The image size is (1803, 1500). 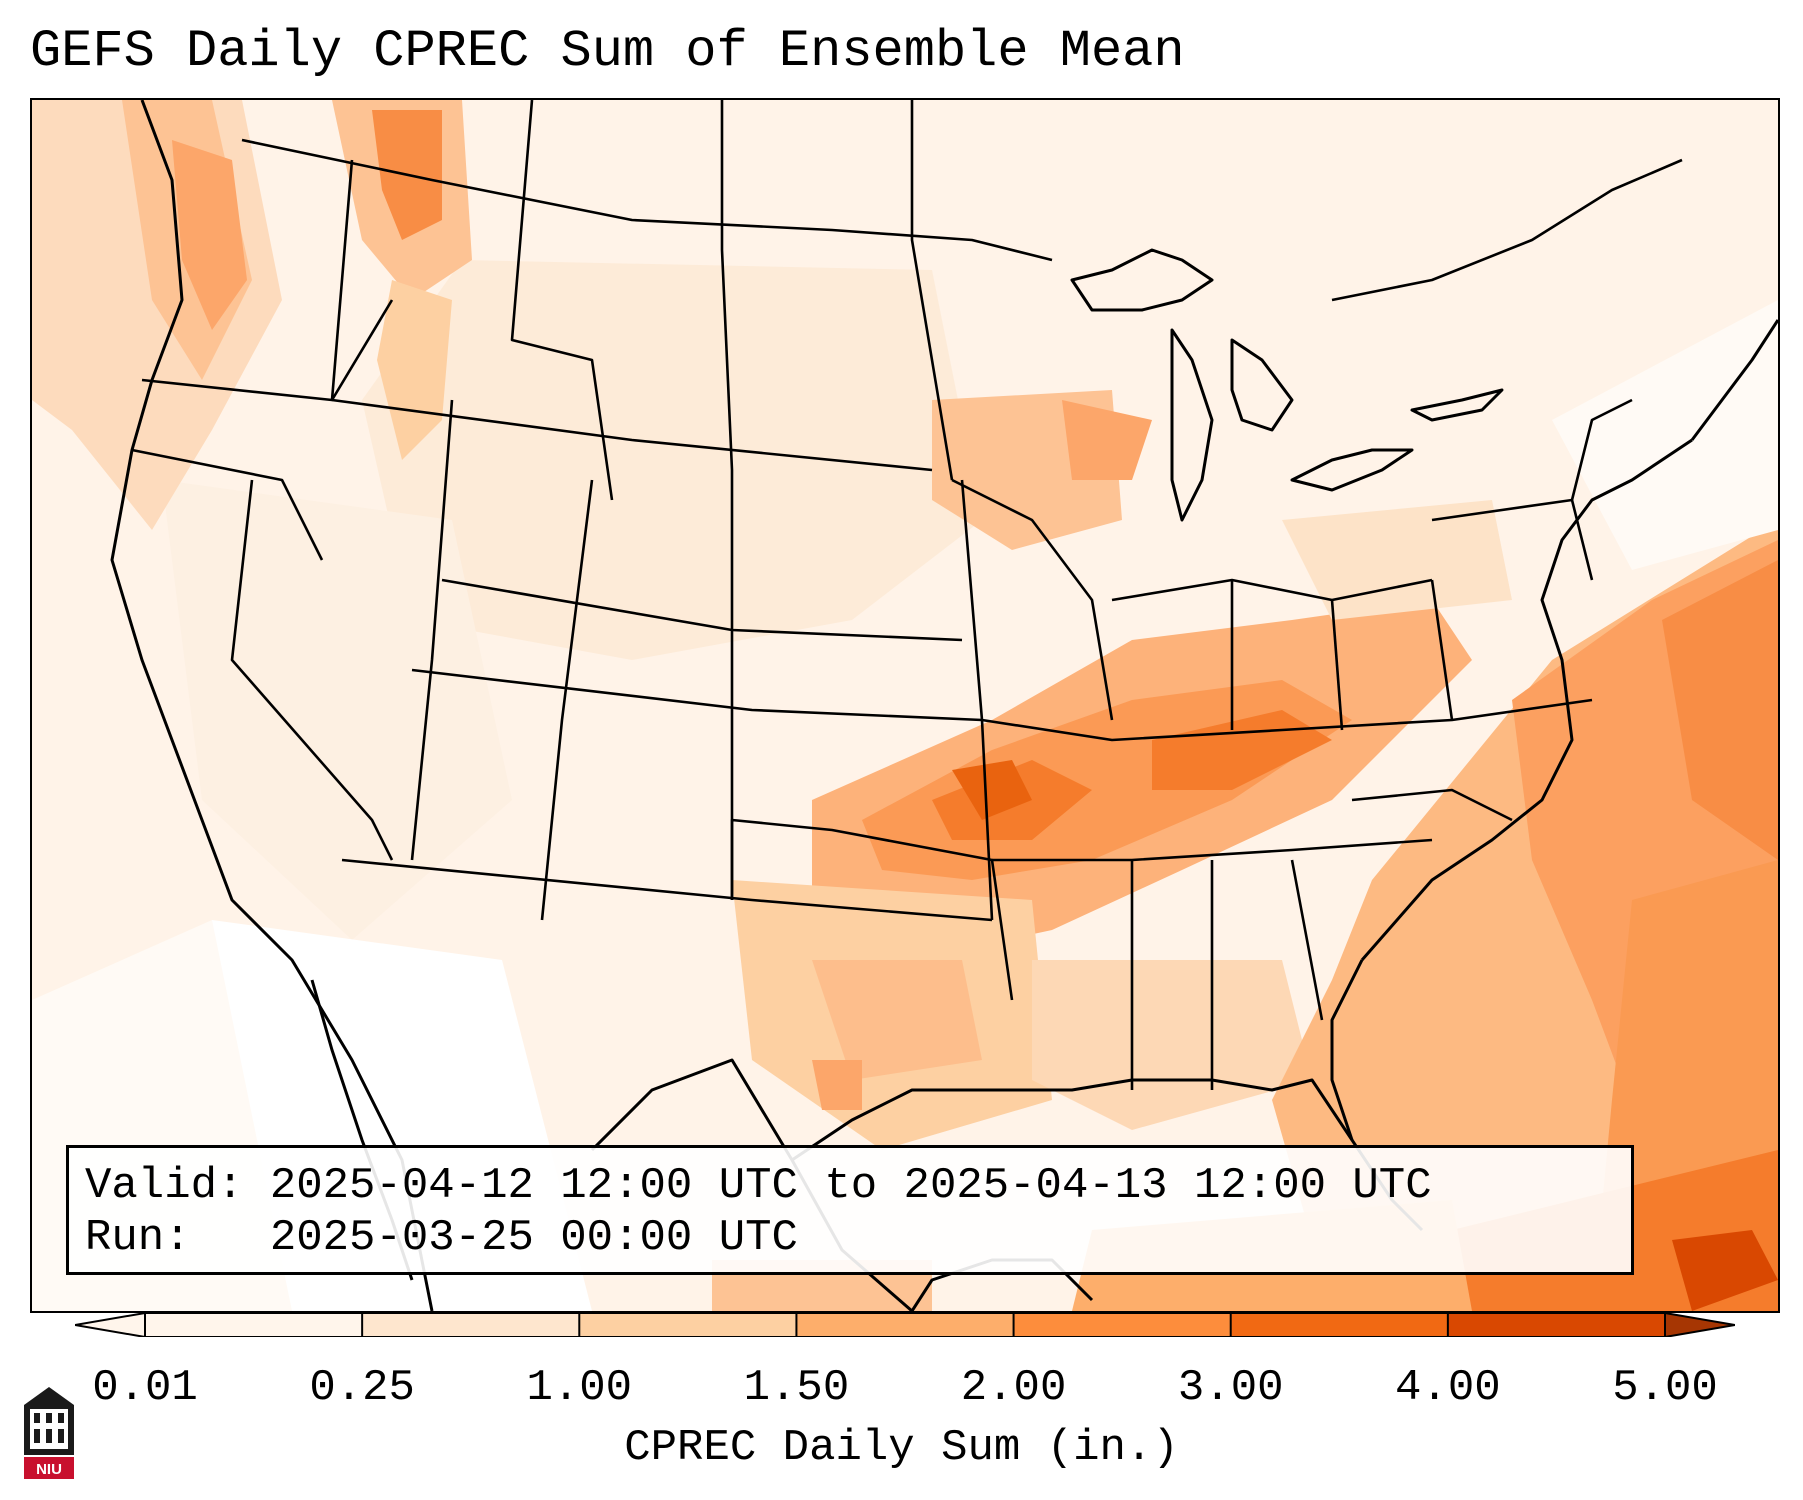 I want to click on colorbar-tick-label: 0.25, so click(x=362, y=1388).